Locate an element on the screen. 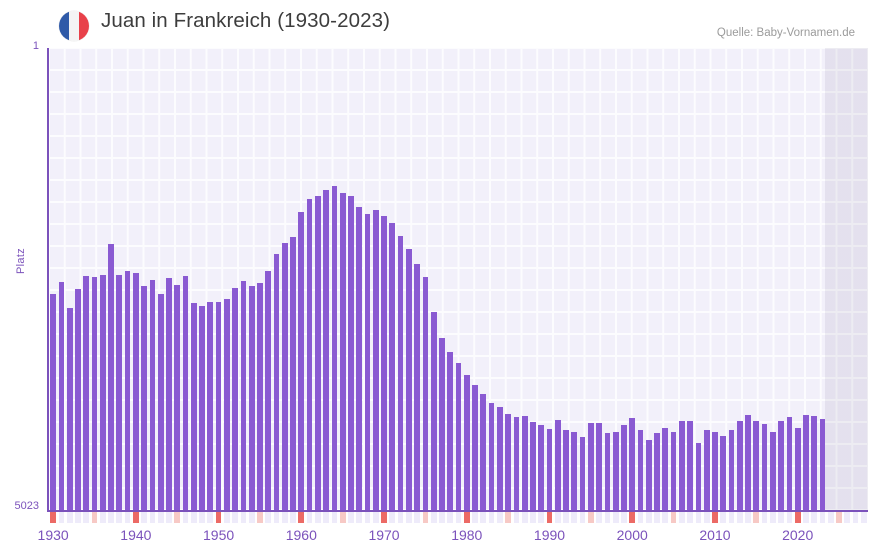  x-axis-tick-label: 1980 is located at coordinates (467, 535).